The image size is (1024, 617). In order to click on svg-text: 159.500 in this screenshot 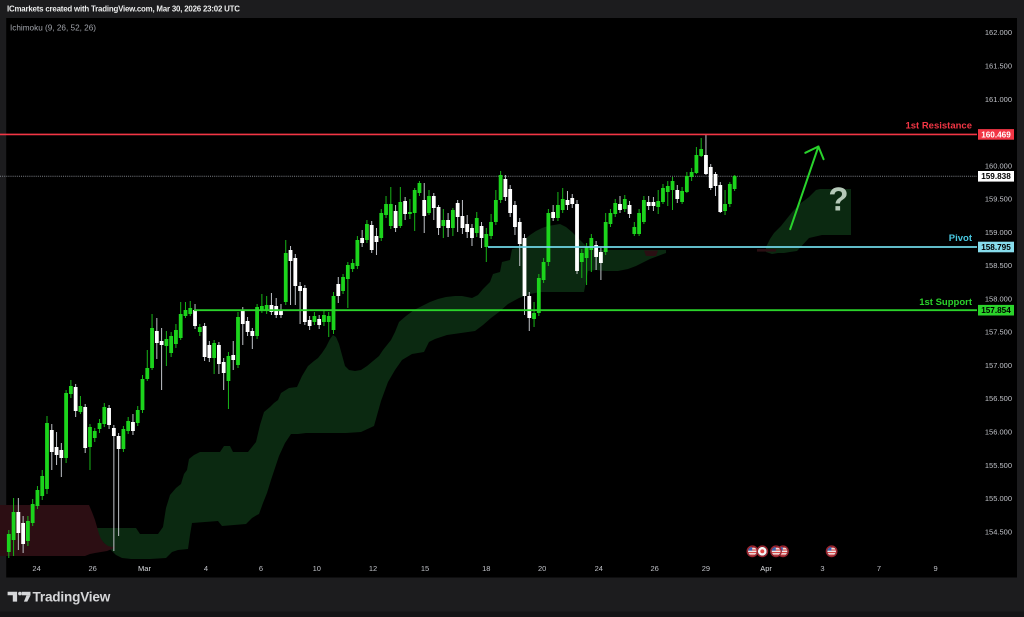, I will do `click(998, 199)`.